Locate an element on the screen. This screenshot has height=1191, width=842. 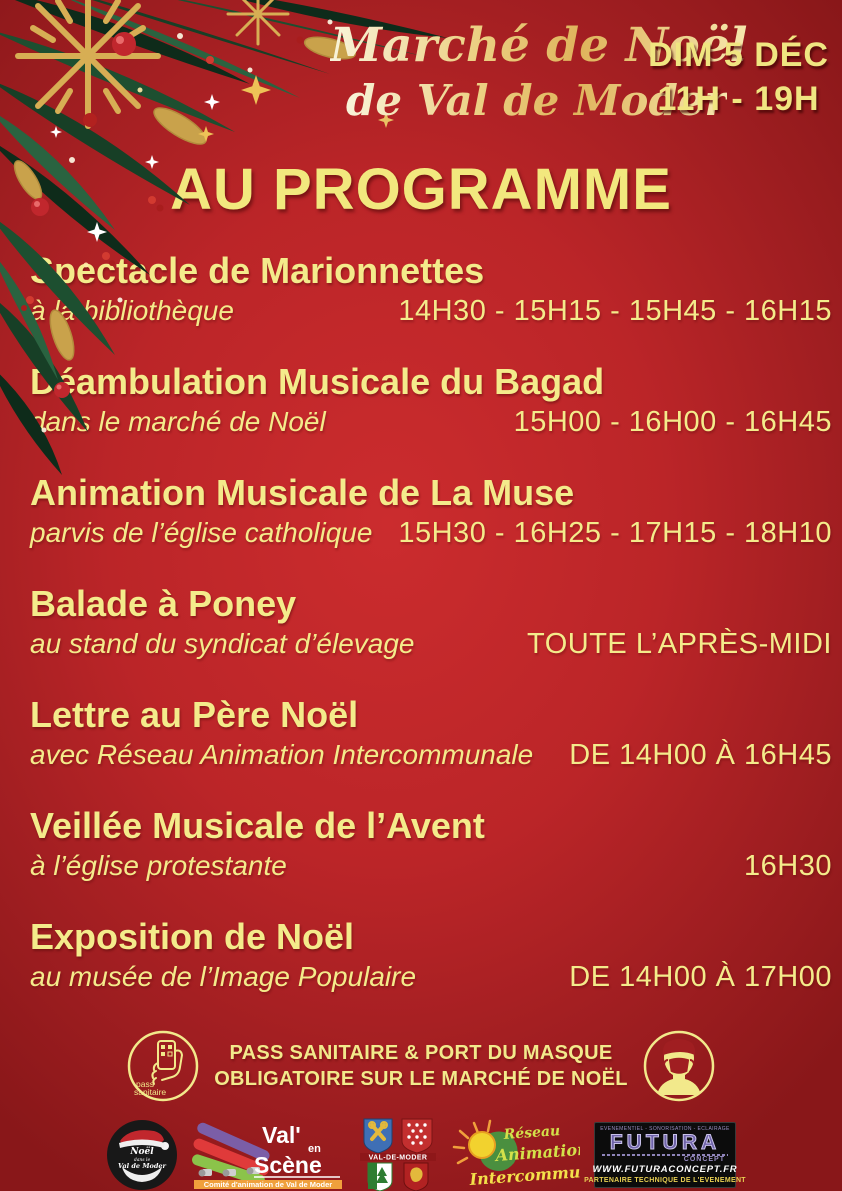
futura-url: WWW.FUTURACONCEPT.FR is located at coordinates (665, 1169).